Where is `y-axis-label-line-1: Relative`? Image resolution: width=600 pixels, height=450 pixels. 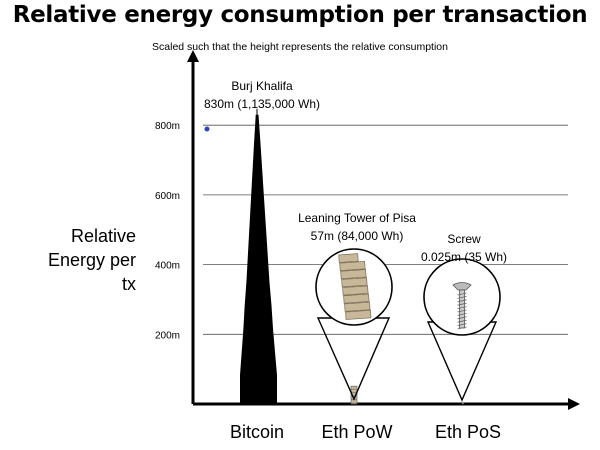 y-axis-label-line-1: Relative is located at coordinates (103, 236).